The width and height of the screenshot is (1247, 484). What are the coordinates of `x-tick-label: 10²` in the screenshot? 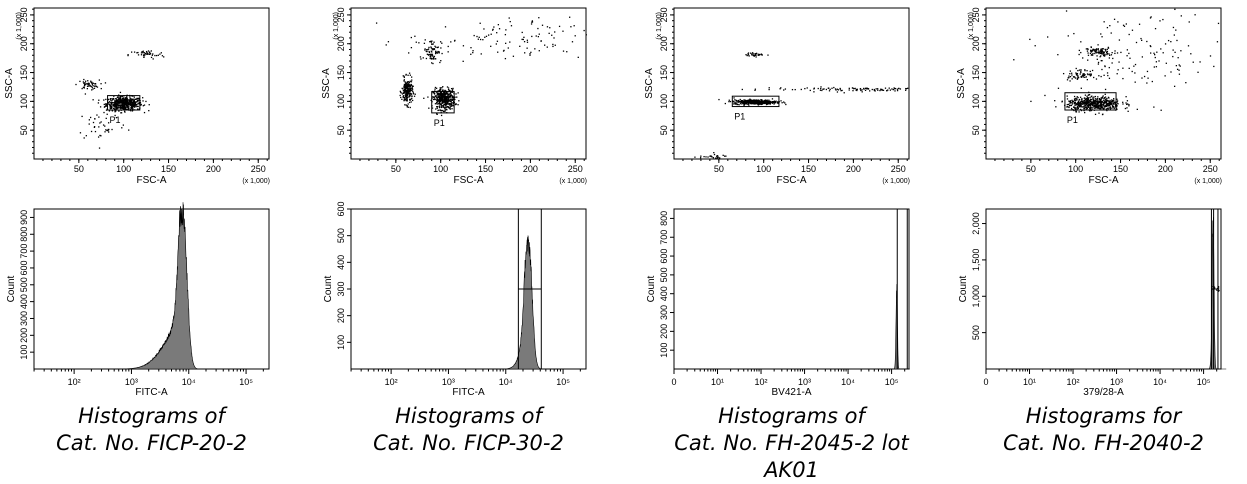 It's located at (1073, 382).